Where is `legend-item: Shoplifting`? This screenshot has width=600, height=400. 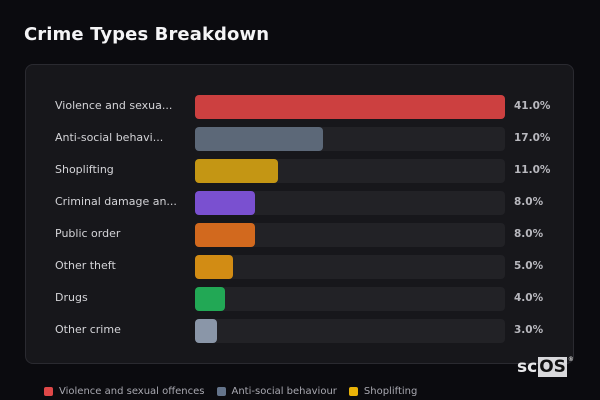 legend-item: Shoplifting is located at coordinates (383, 391).